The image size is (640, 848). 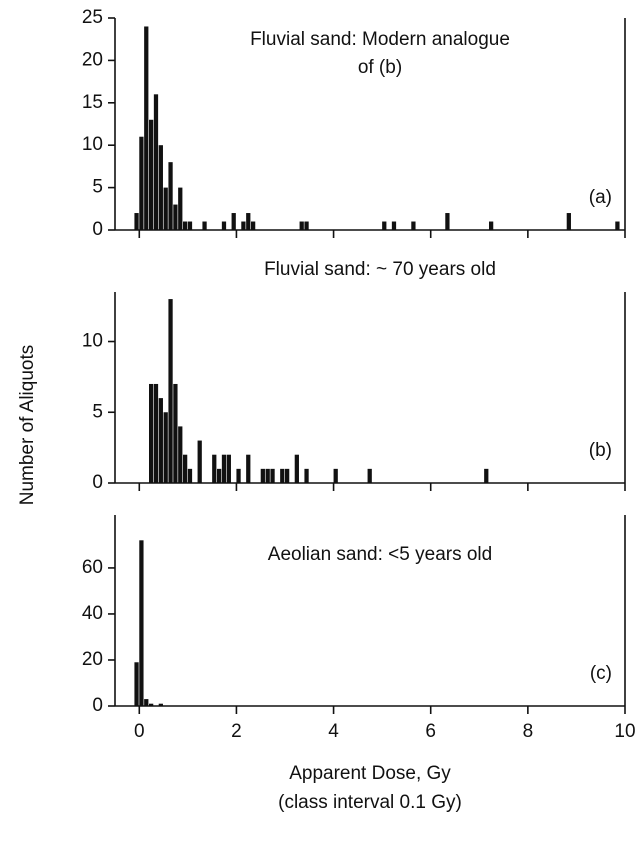 I want to click on panel-label: (b), so click(x=600, y=450).